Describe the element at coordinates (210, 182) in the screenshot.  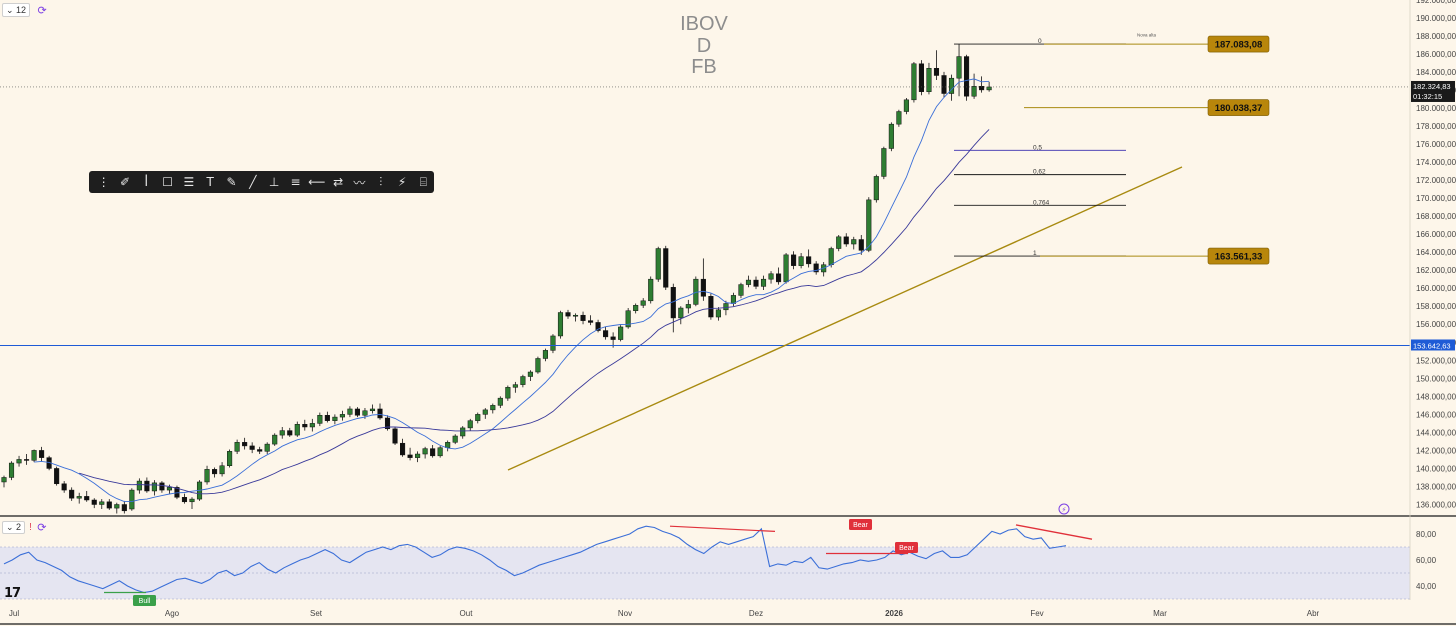
I see `text-icon: T` at that location.